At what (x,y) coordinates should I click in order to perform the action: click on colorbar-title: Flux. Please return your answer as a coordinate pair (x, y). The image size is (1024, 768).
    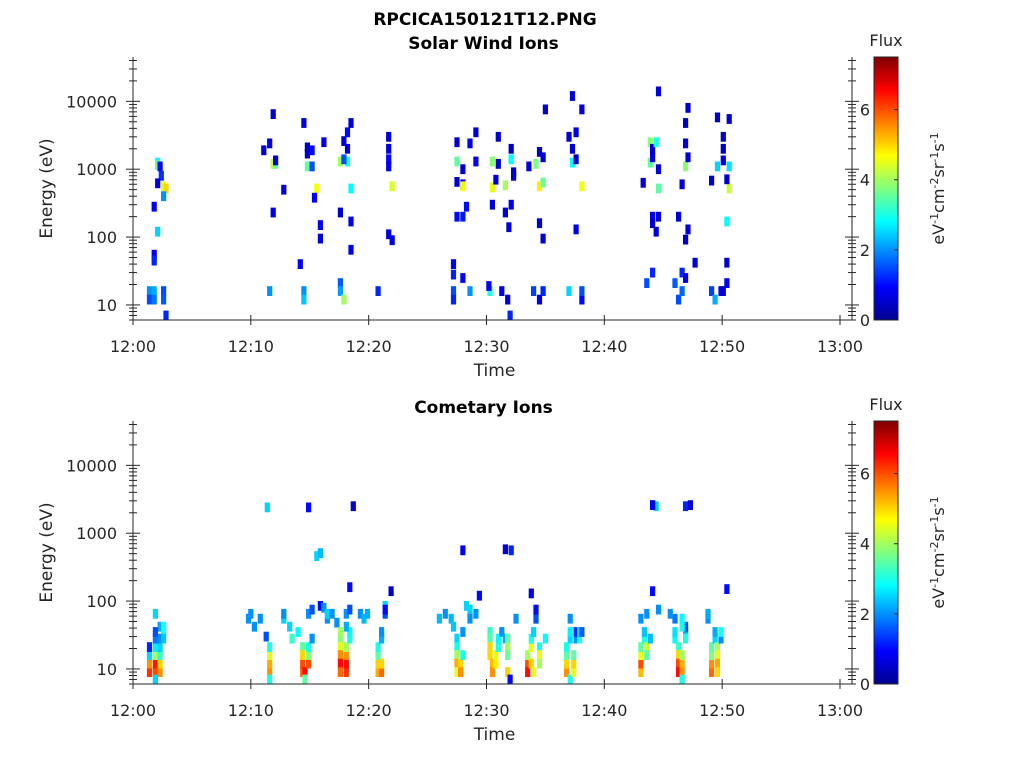
    Looking at the image, I should click on (885, 40).